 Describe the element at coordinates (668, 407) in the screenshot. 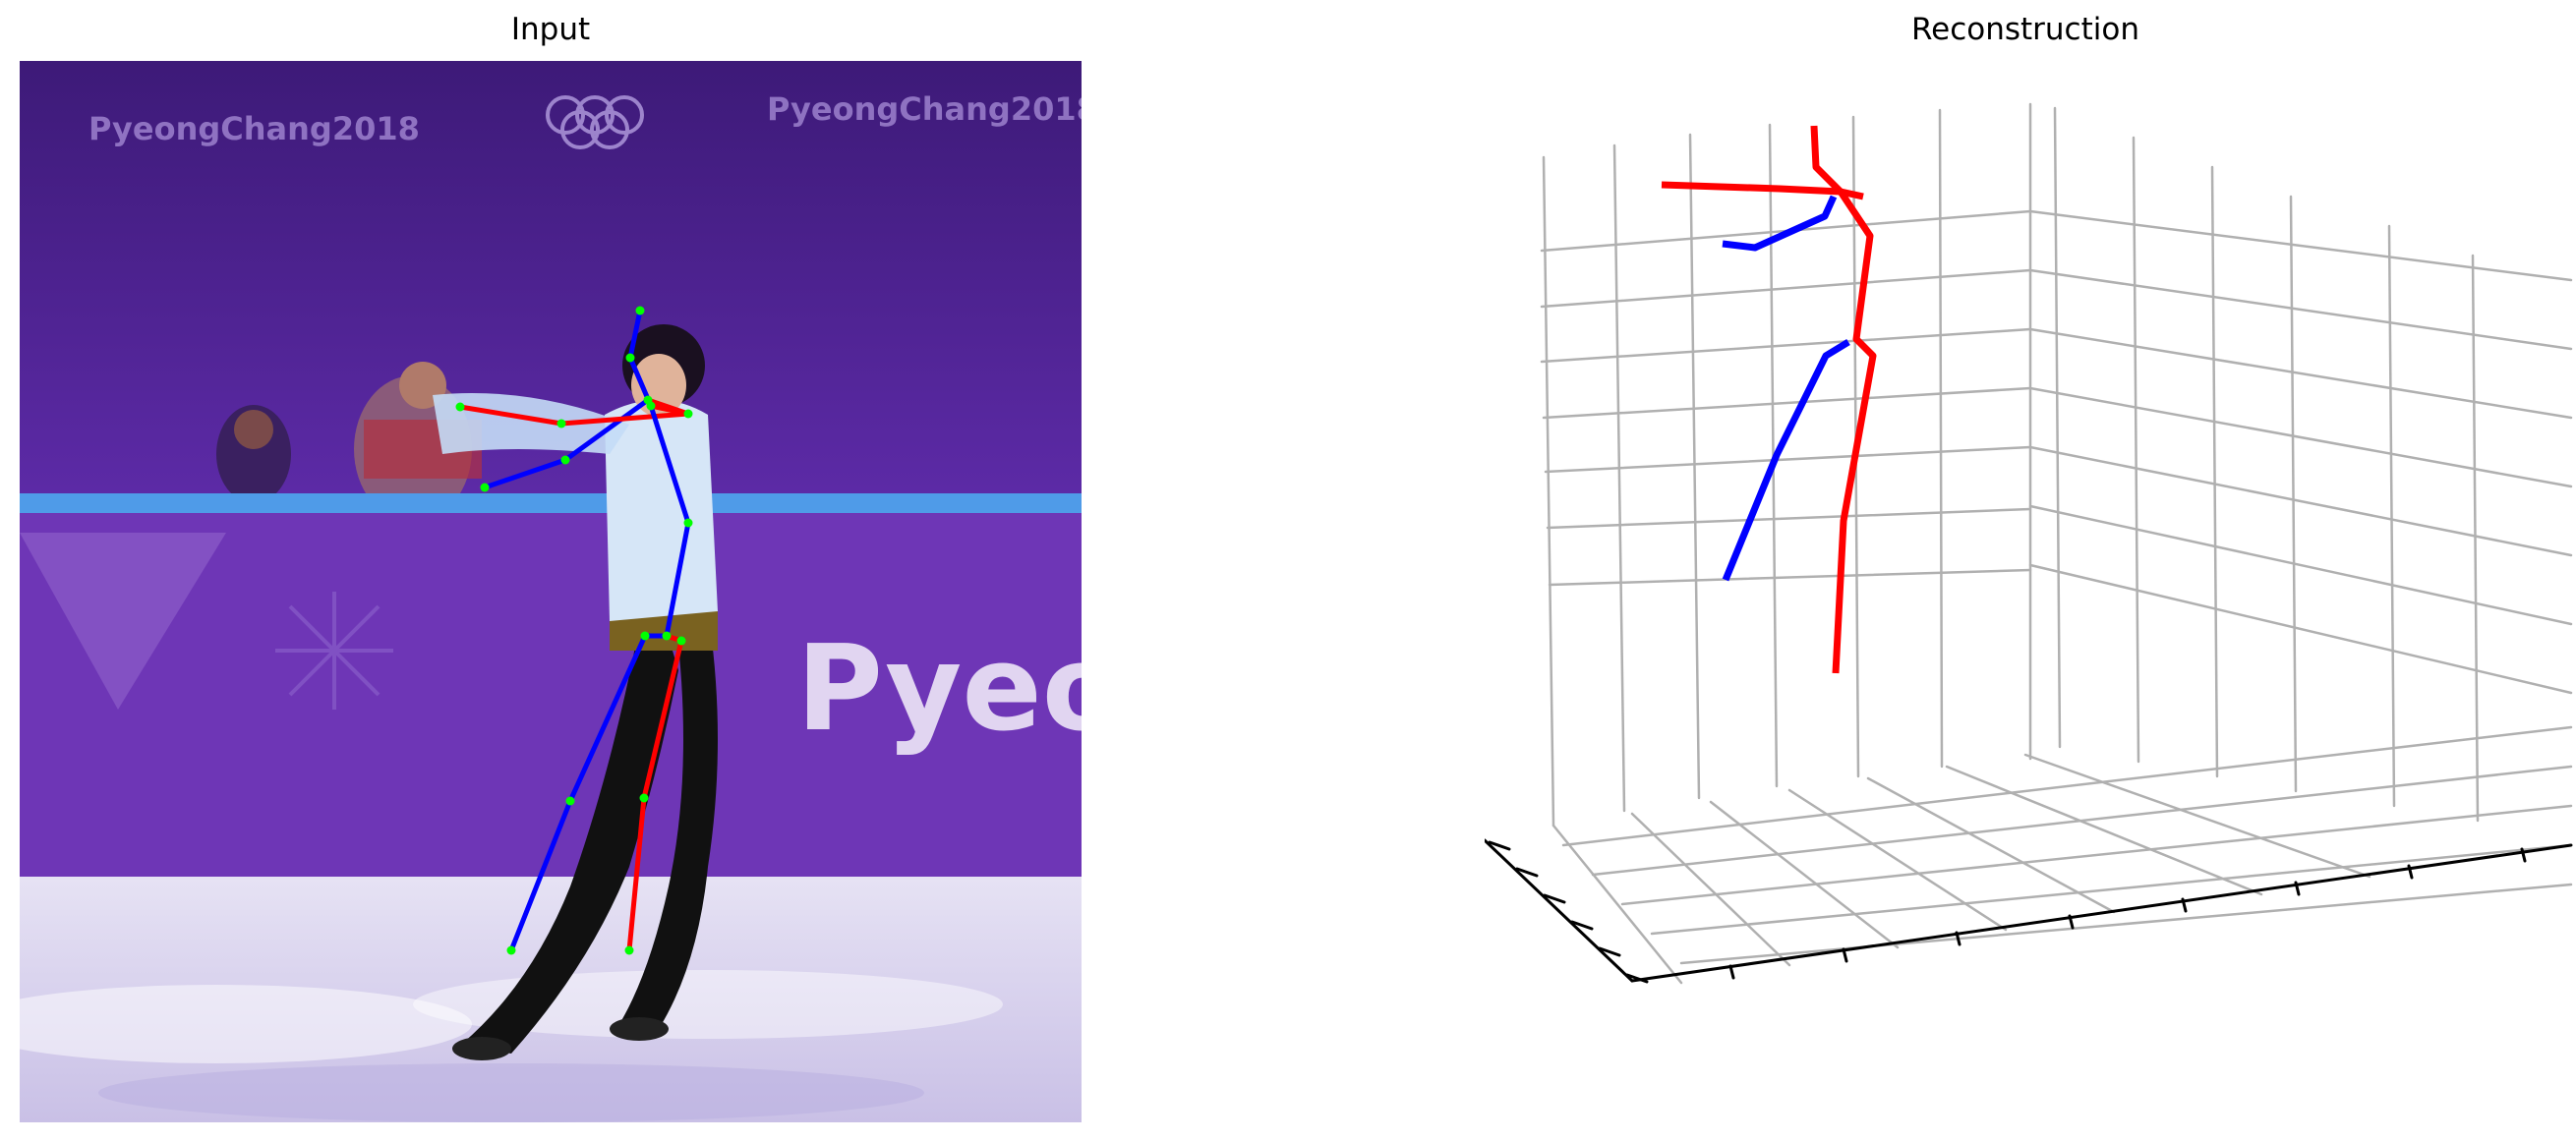

I see `bone-lsho-rsho` at that location.